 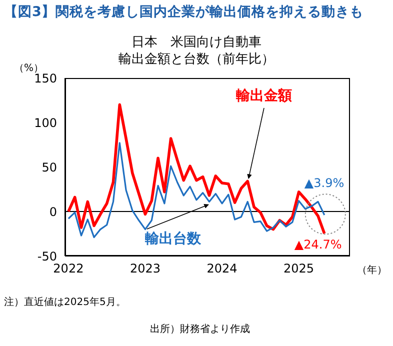 I want to click on y-tick-label: 50, so click(x=49, y=167).